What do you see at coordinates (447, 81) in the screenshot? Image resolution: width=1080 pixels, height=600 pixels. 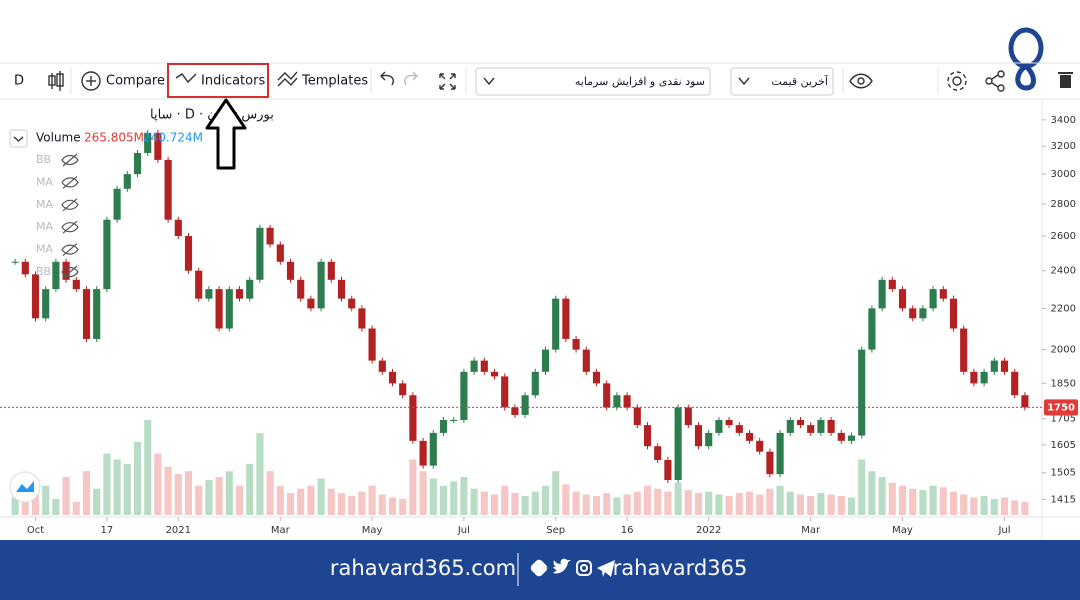 I see `fullscreen-button` at bounding box center [447, 81].